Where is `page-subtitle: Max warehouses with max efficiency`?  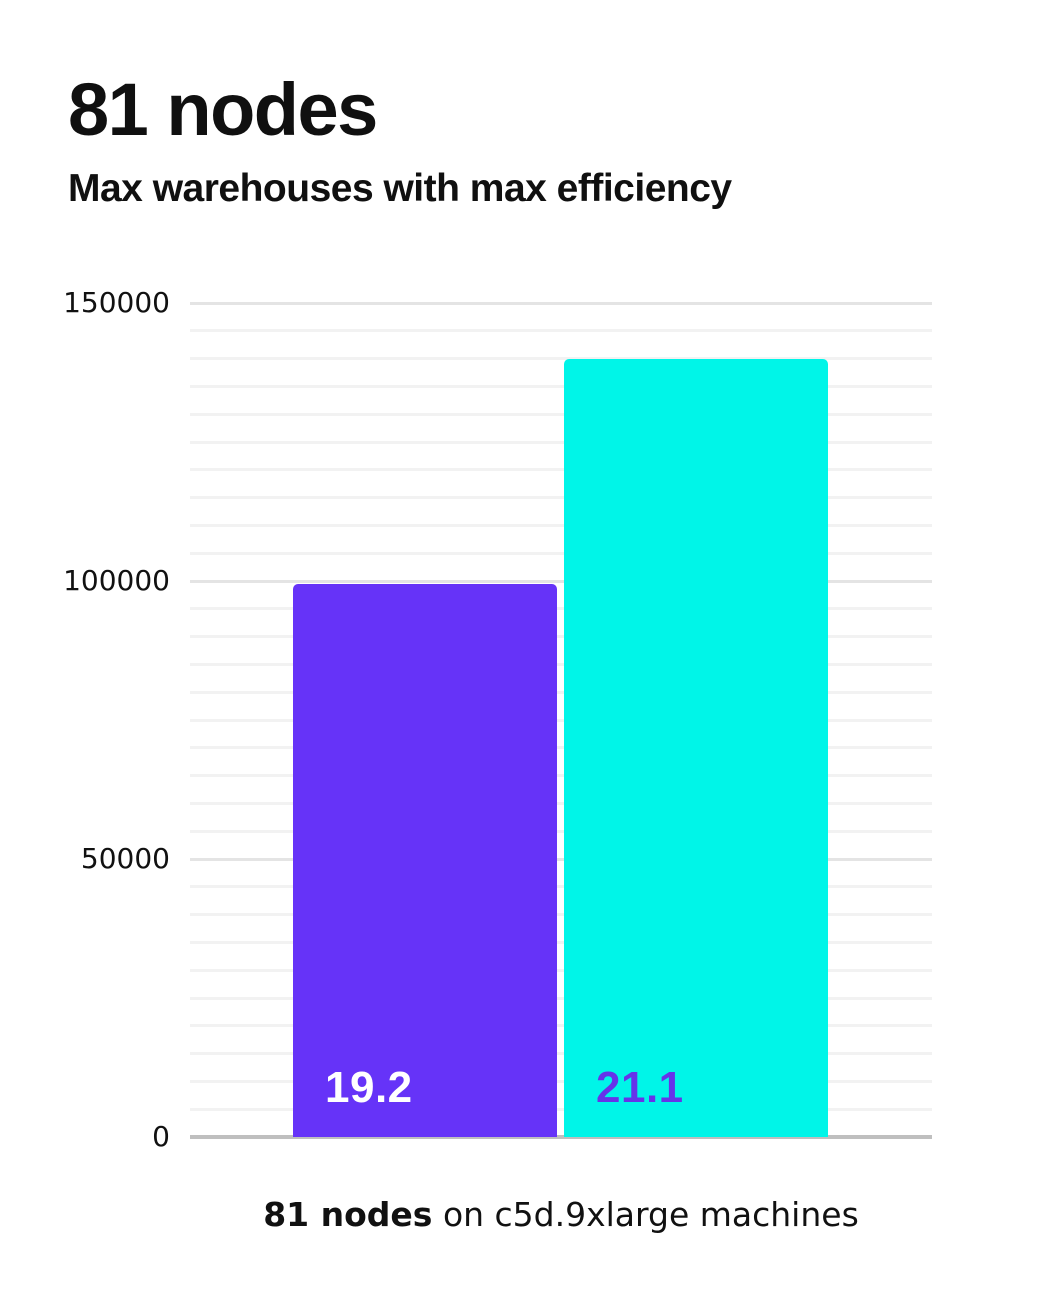 page-subtitle: Max warehouses with max efficiency is located at coordinates (400, 188).